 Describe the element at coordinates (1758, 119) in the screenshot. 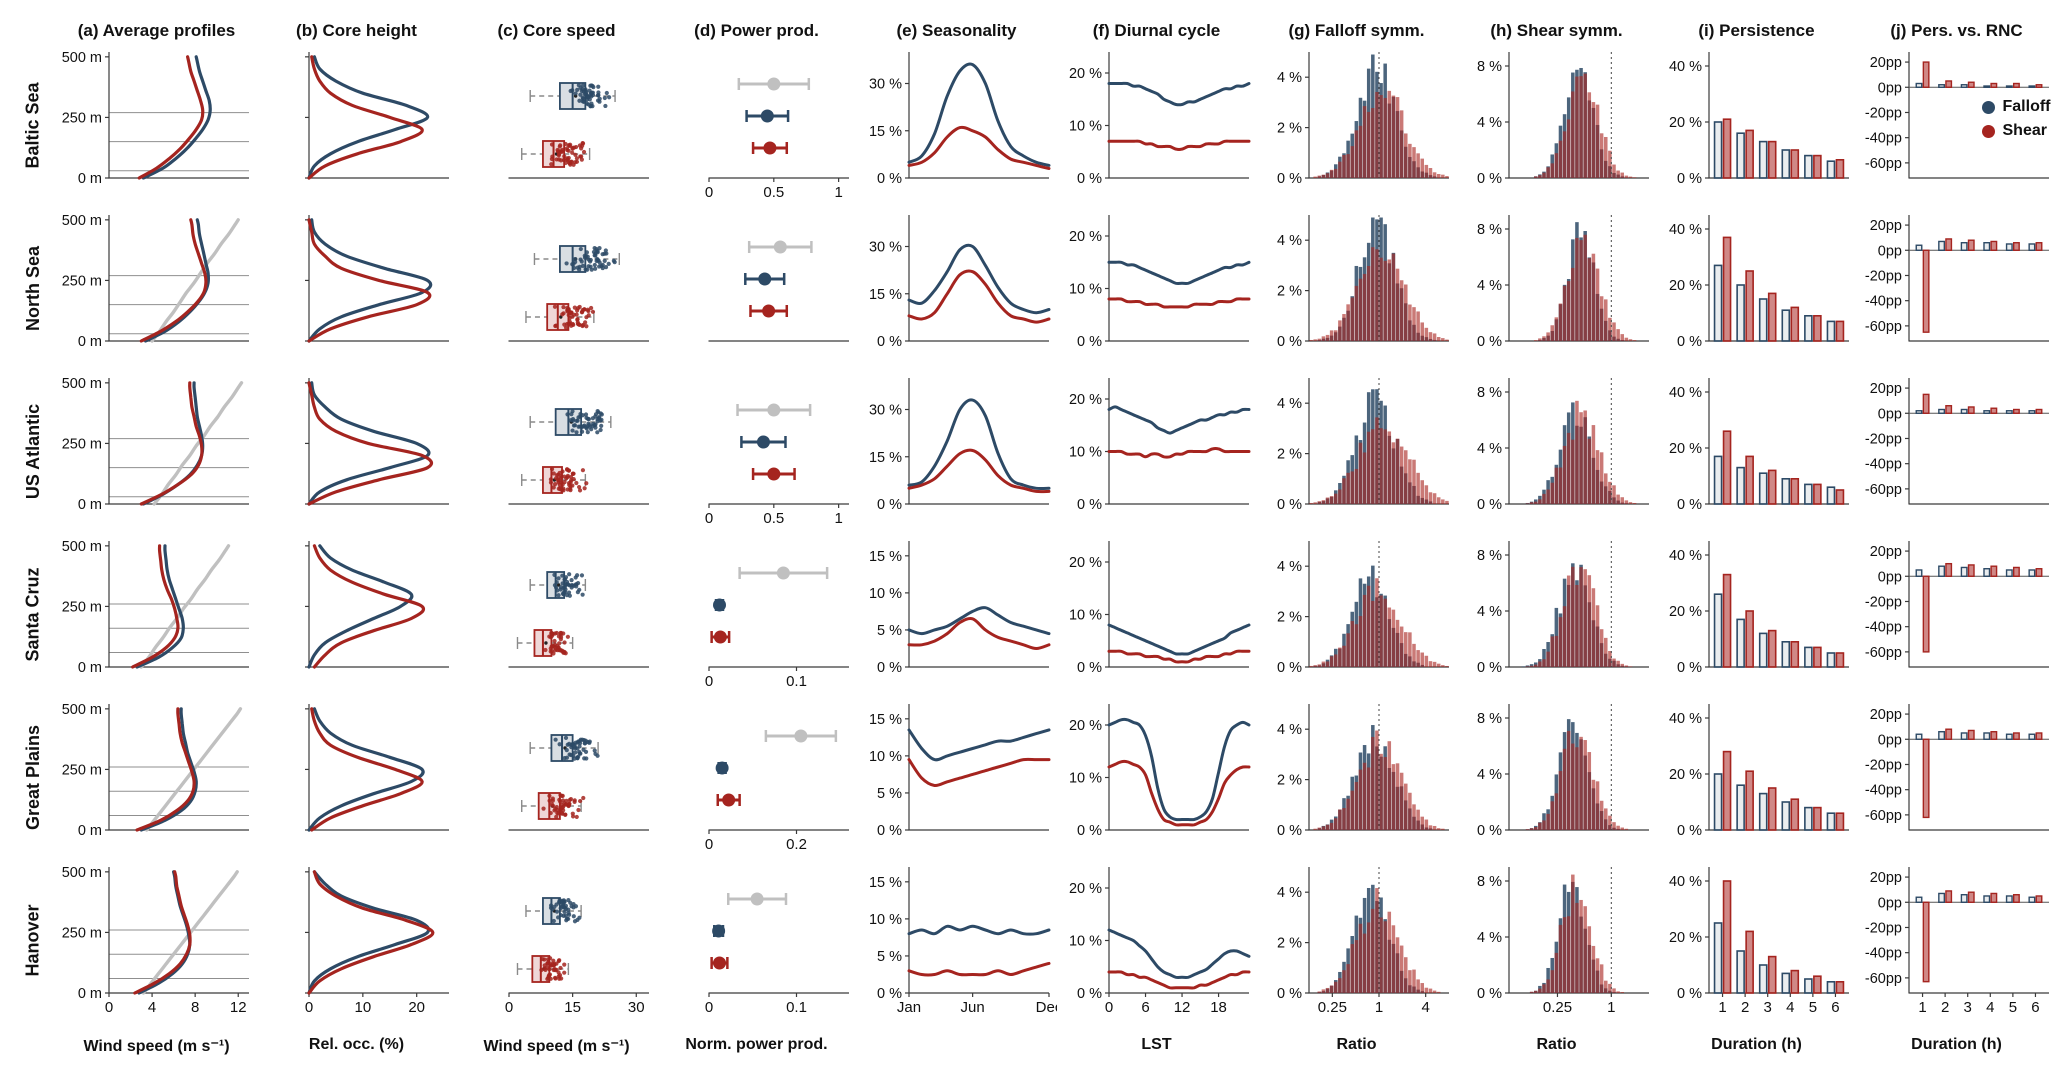

I see `panel-i-baltic-sea: 0 % 20 % 40 %` at that location.